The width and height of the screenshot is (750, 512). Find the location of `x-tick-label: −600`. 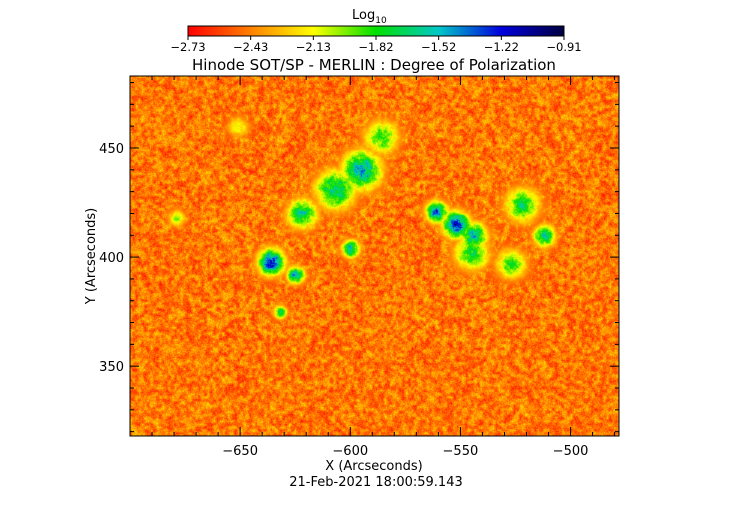

x-tick-label: −600 is located at coordinates (350, 451).